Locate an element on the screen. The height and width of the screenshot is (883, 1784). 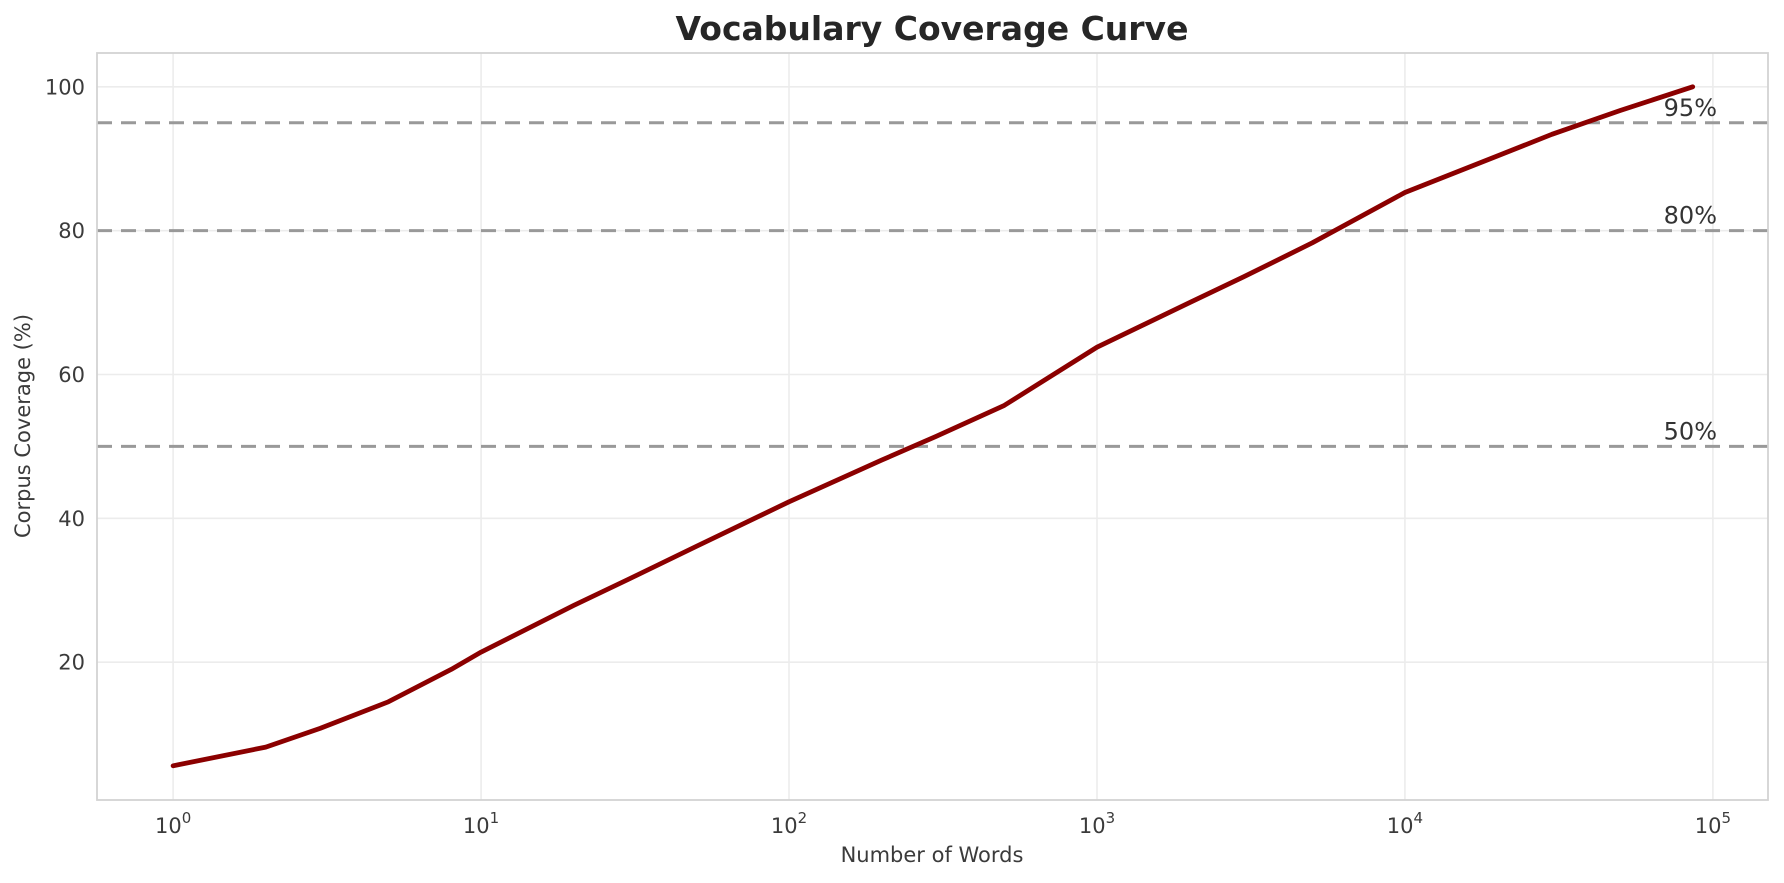
annotation-labels-layer: 50% 80% 95% is located at coordinates (1690, 270).